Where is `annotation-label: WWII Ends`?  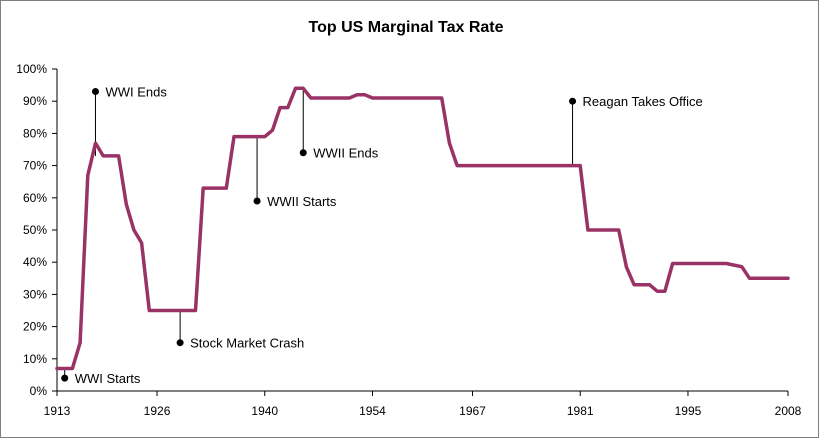
annotation-label: WWII Ends is located at coordinates (346, 153).